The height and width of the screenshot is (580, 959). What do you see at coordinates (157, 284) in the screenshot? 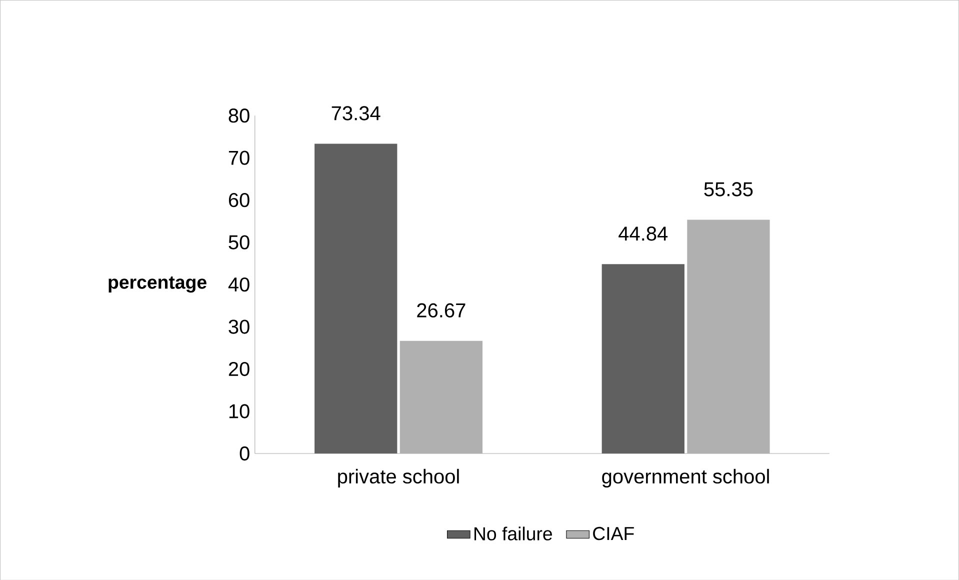
I see `y-axis-title: percentage` at bounding box center [157, 284].